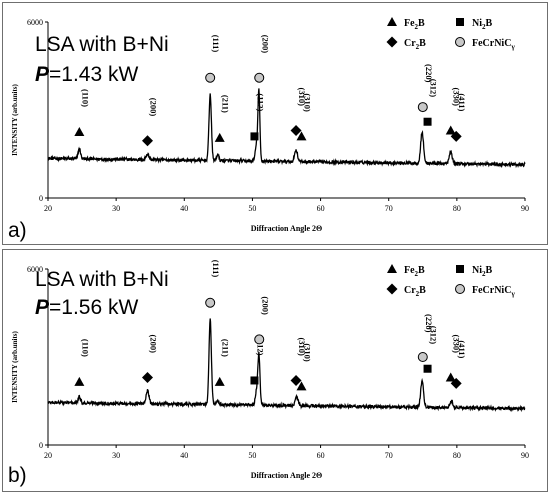 The image size is (550, 493). What do you see at coordinates (93, 307) in the screenshot?
I see `panel-title-power: =1.56 kW` at bounding box center [93, 307].